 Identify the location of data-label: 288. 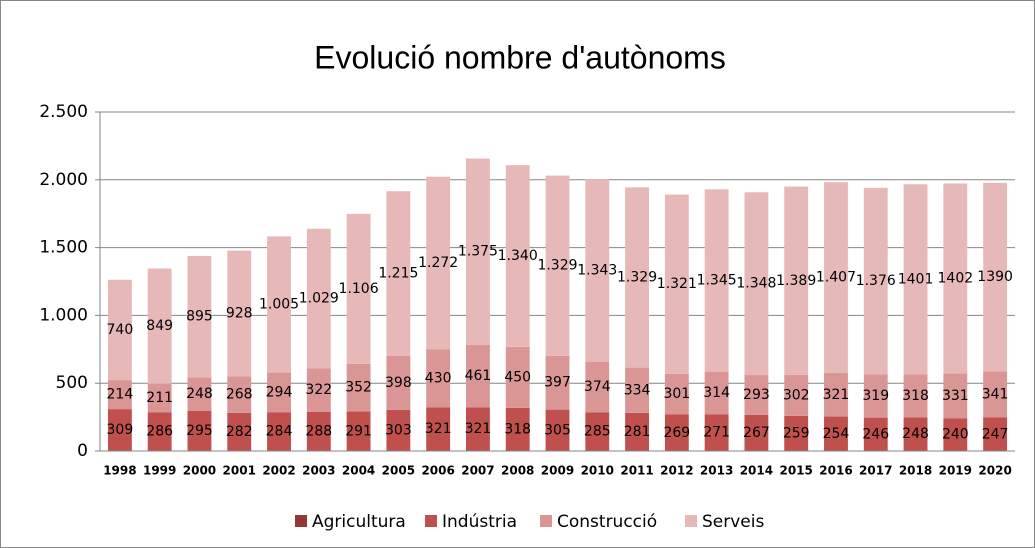
(318, 431).